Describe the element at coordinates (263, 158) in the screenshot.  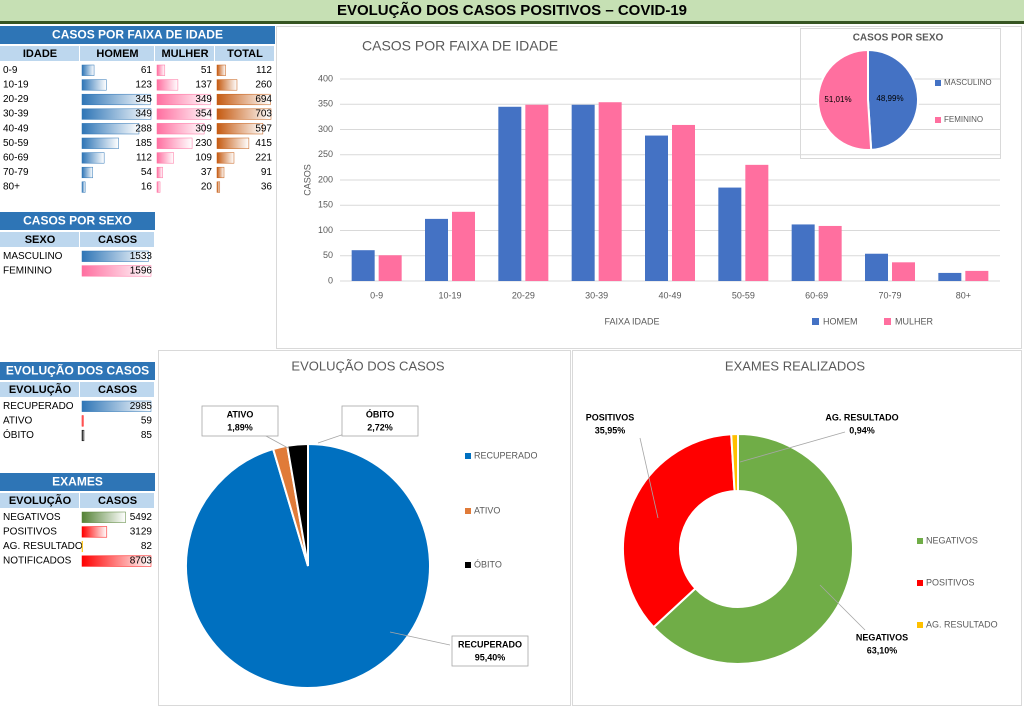
I see `table-cell: 221` at that location.